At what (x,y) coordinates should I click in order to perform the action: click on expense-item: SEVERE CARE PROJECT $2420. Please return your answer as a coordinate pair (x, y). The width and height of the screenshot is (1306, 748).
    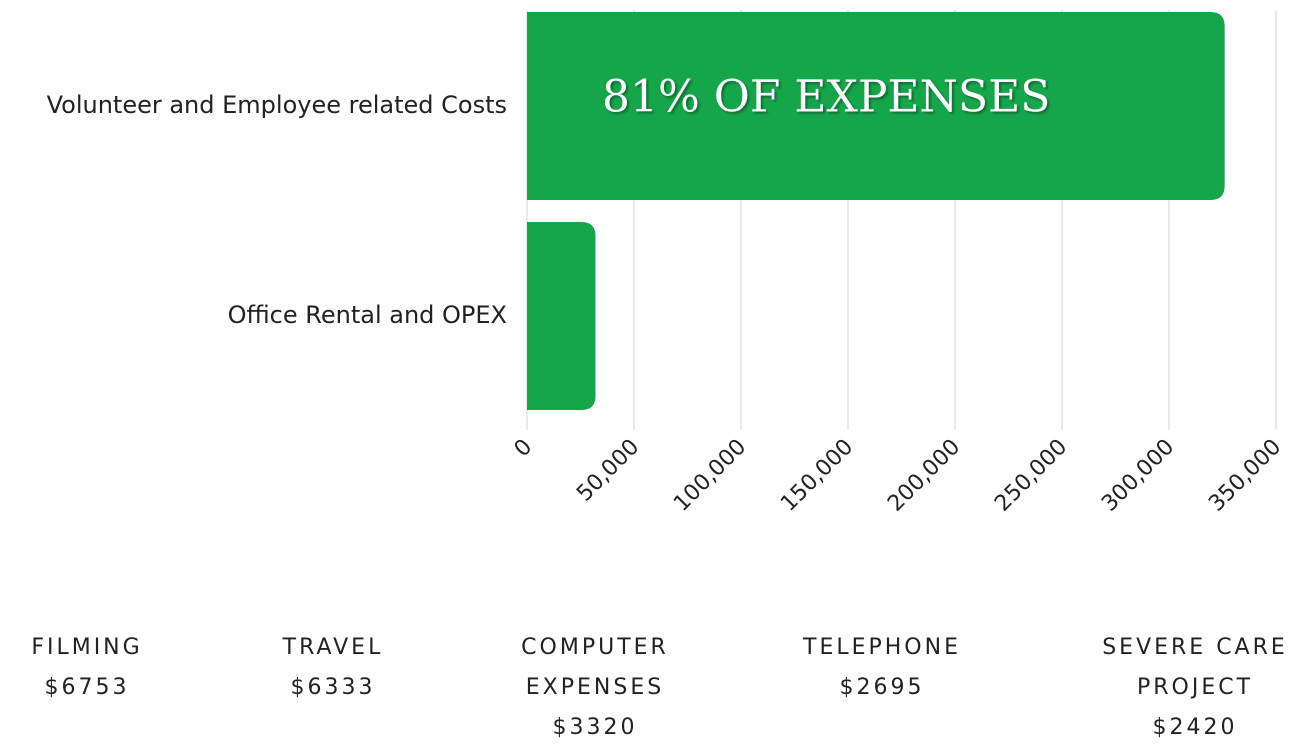
    Looking at the image, I should click on (1195, 688).